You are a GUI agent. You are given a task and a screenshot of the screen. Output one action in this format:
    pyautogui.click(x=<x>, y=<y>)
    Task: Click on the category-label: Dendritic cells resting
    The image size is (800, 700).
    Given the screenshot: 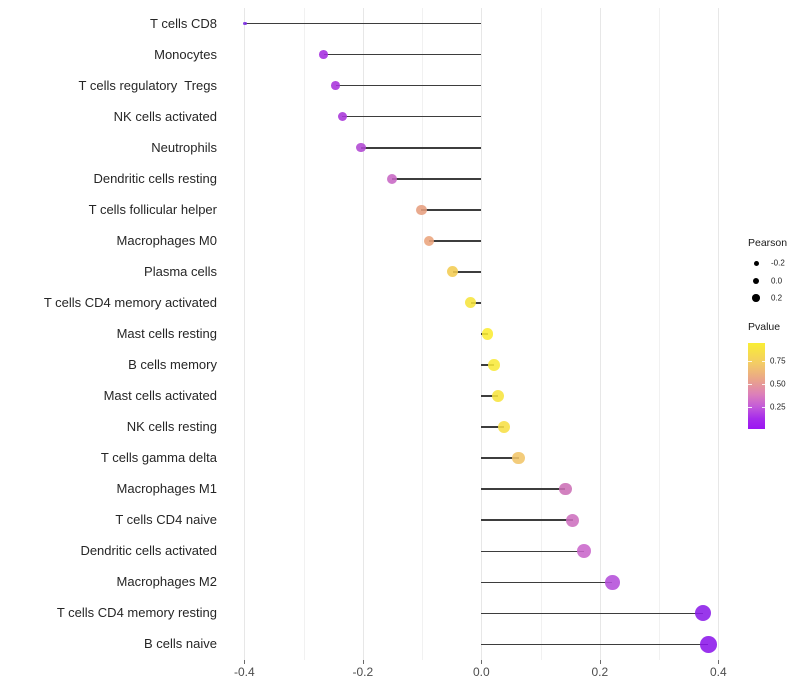 What is the action you would take?
    pyautogui.click(x=155, y=178)
    